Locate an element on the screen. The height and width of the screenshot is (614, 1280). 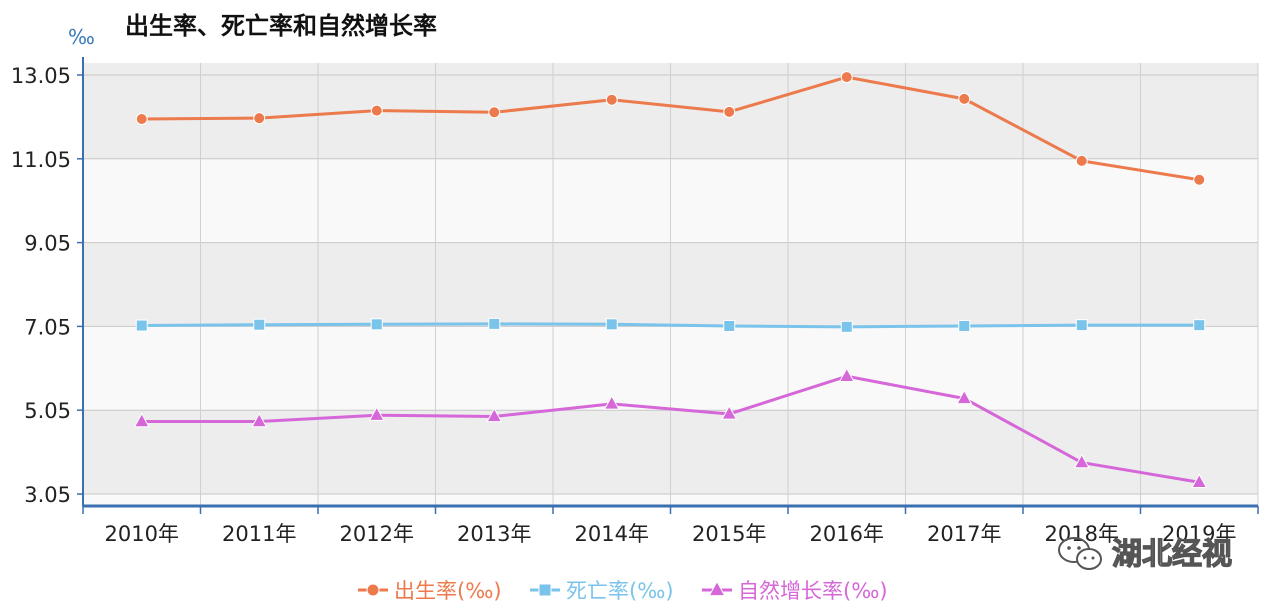
legend: 出生率(‰) 死亡率(‰) 自然增长率(‰) is located at coordinates (623, 591).